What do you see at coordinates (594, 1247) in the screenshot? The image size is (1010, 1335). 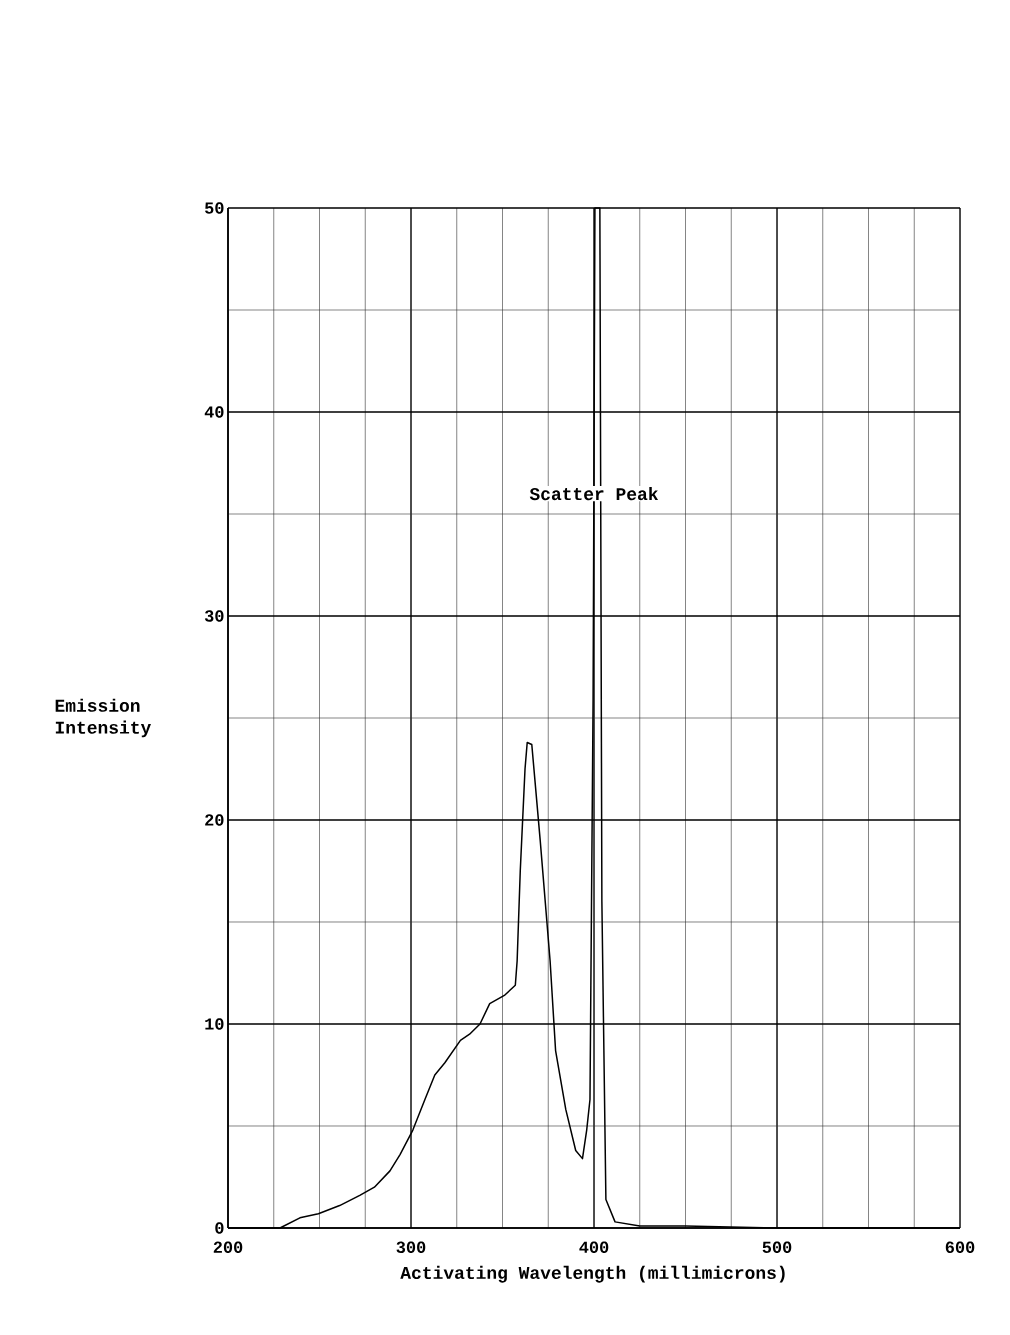 I see `x-tick-label: 400` at bounding box center [594, 1247].